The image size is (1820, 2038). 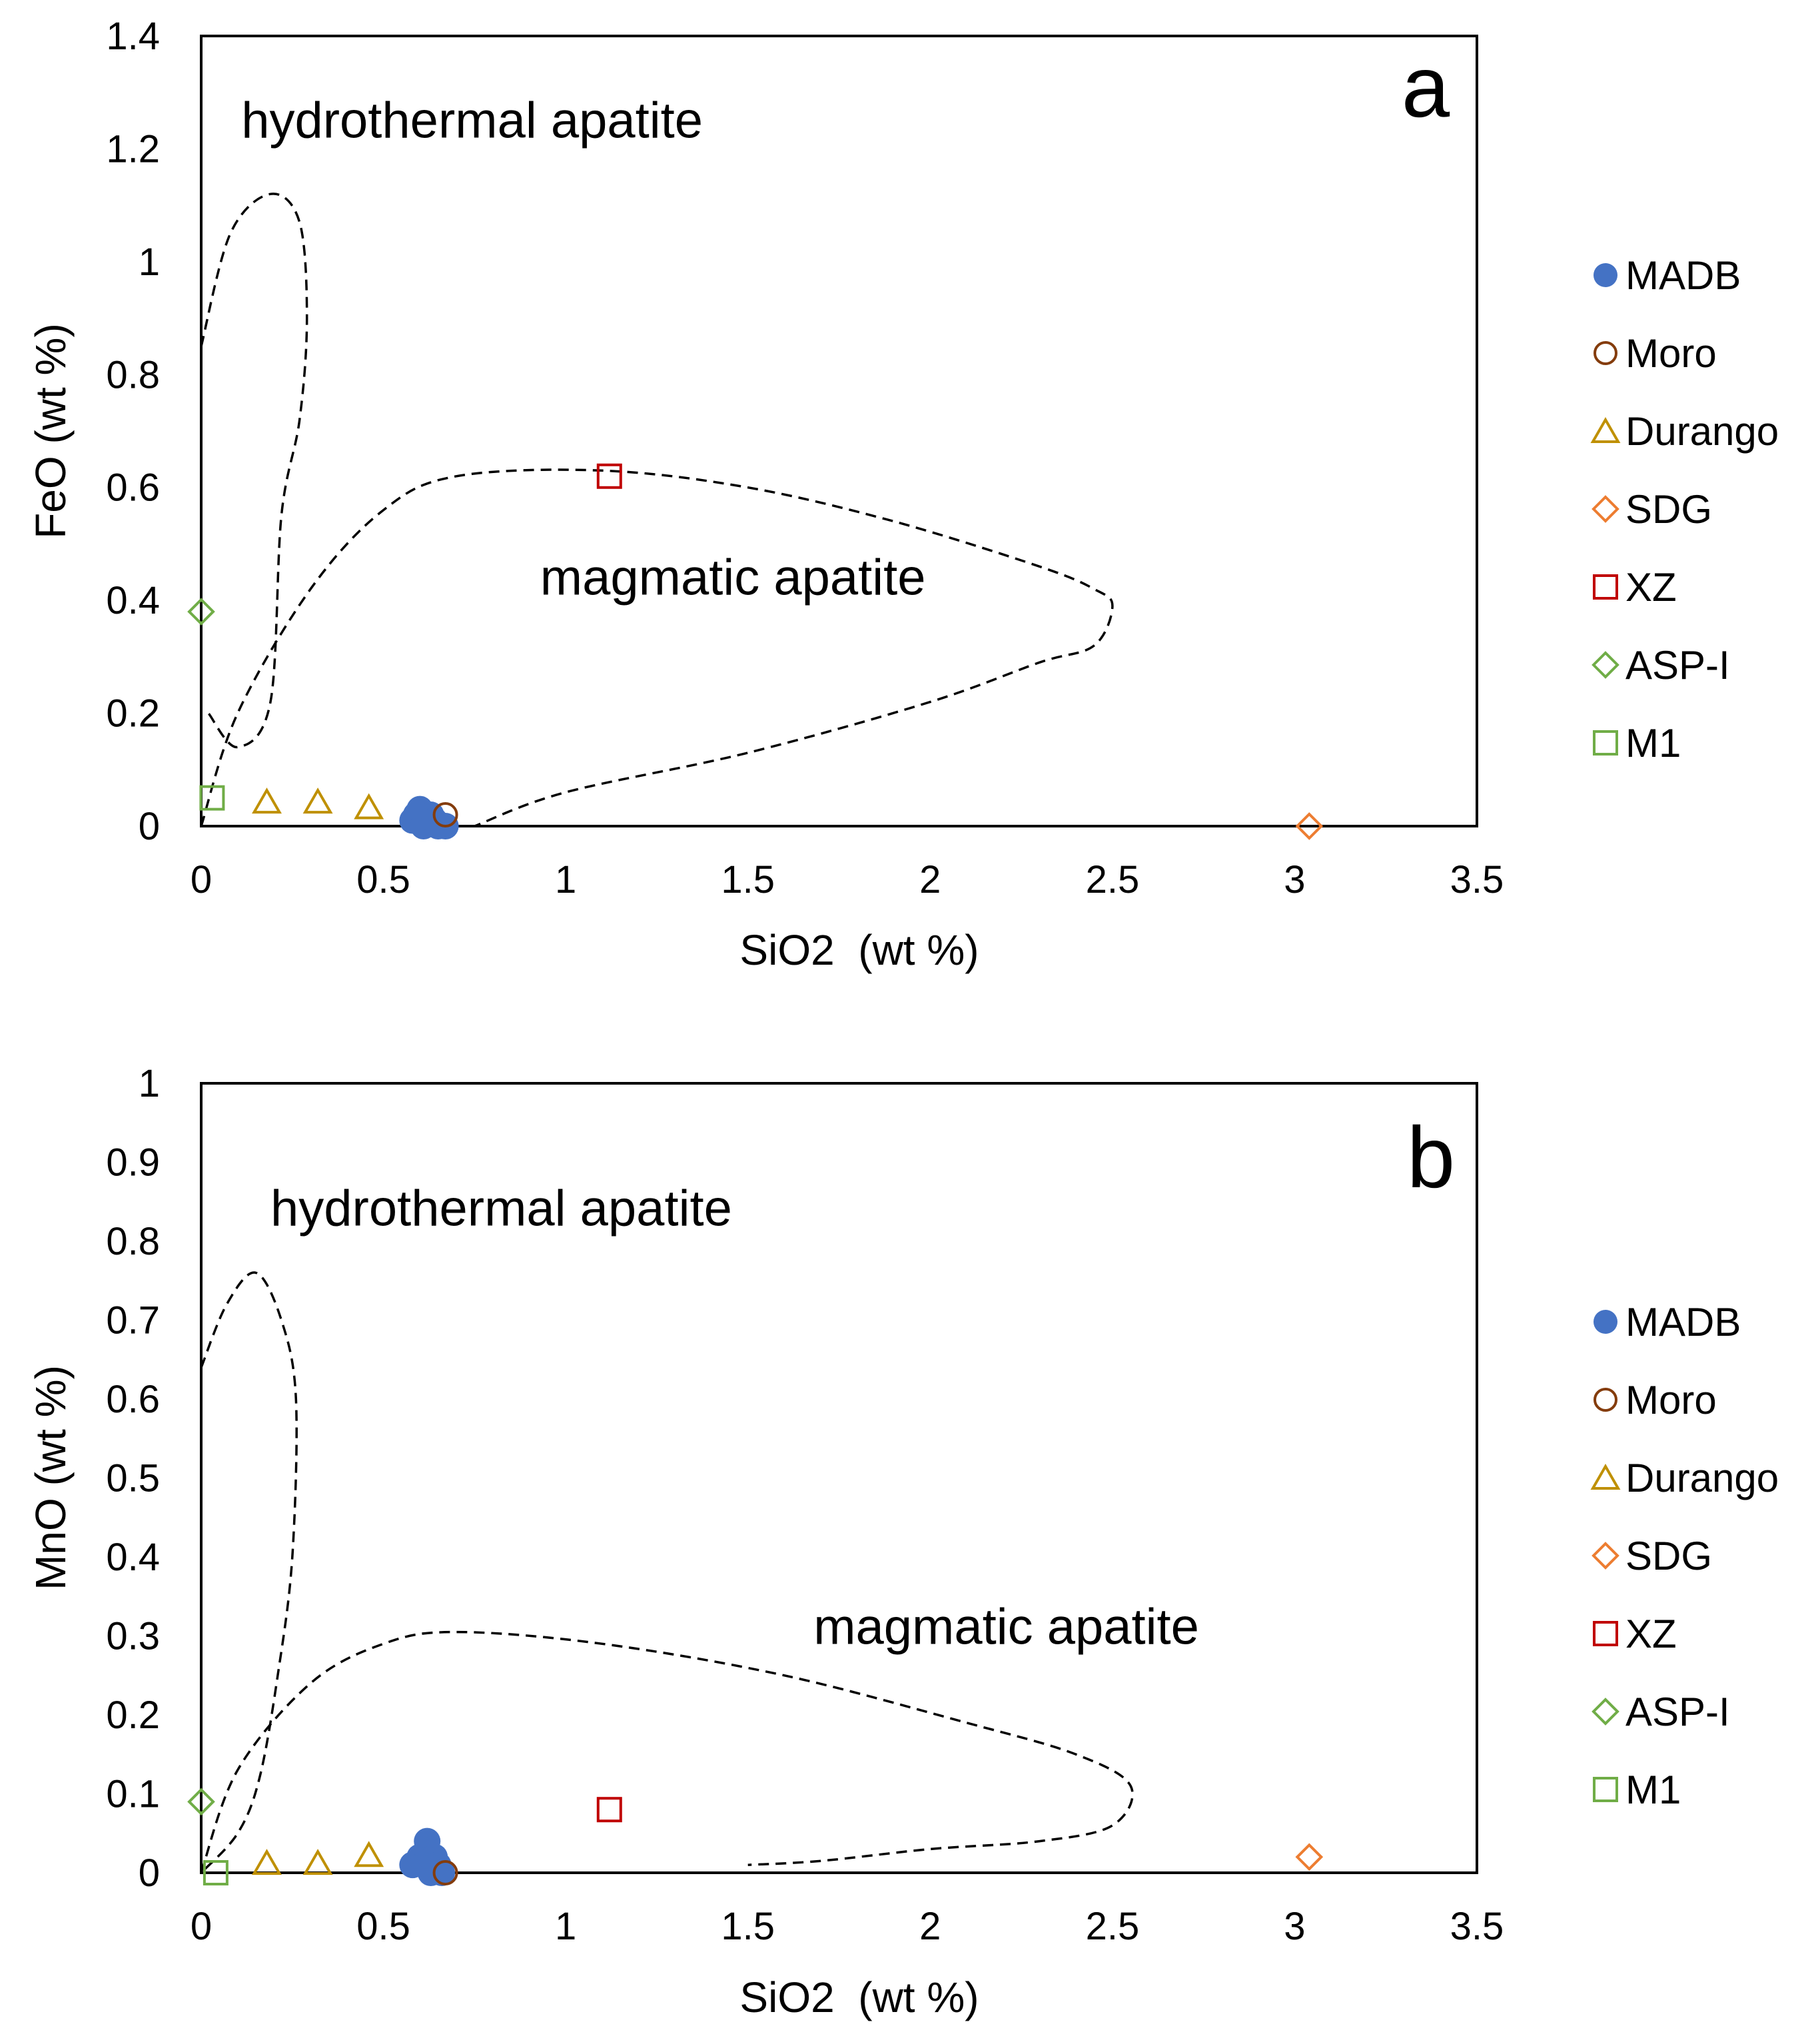 I want to click on panel-b-x-tick: 1, so click(x=565, y=1926).